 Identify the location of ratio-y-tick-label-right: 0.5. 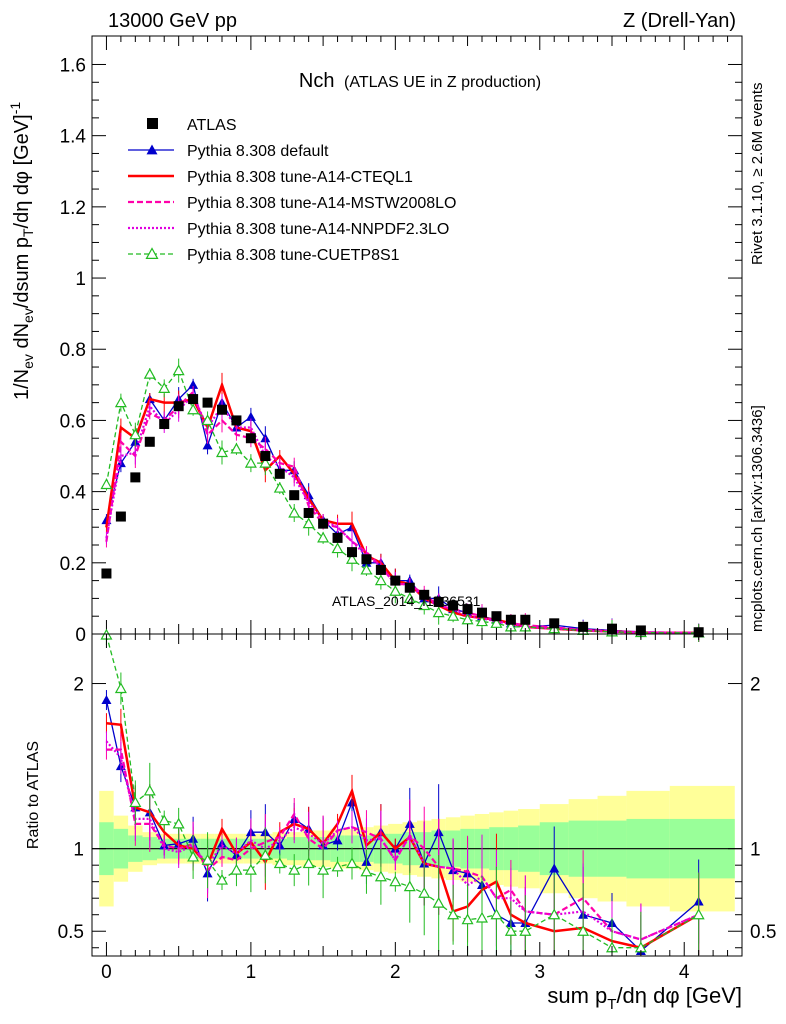
(763, 932).